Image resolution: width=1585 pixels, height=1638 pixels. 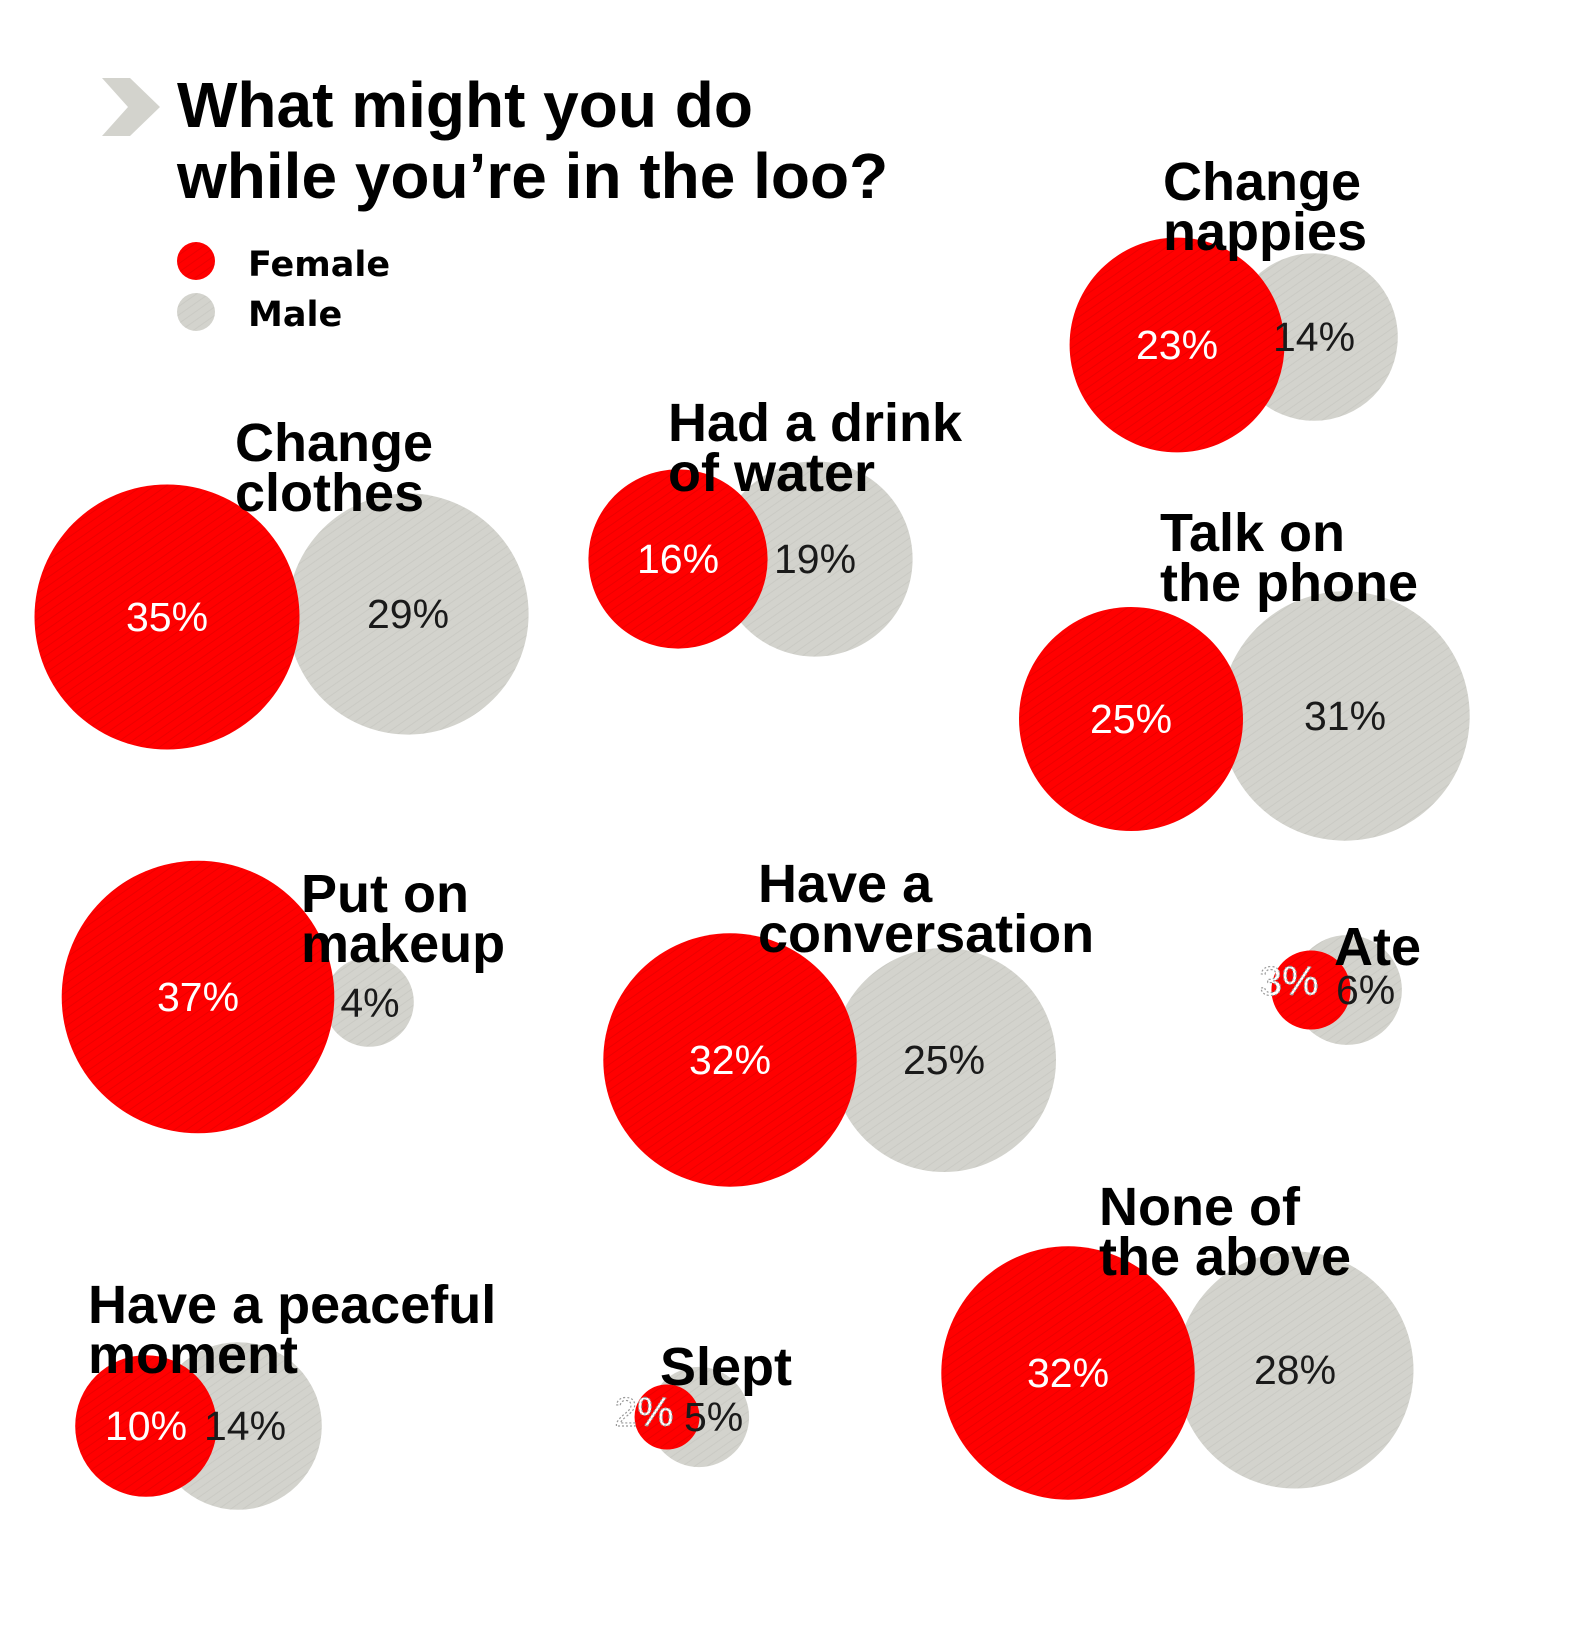 I want to click on category-label-line: the above, so click(x=1225, y=1257).